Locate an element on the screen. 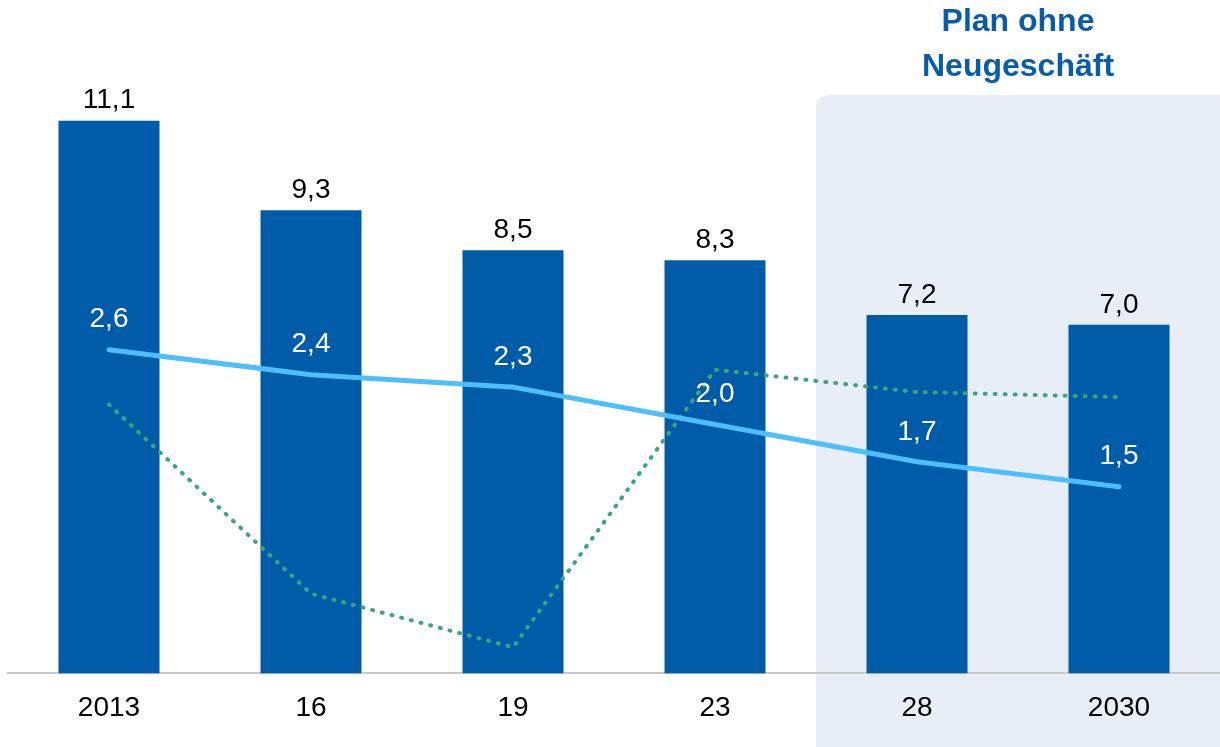 The image size is (1220, 747). data-label: 7,0 is located at coordinates (1119, 303).